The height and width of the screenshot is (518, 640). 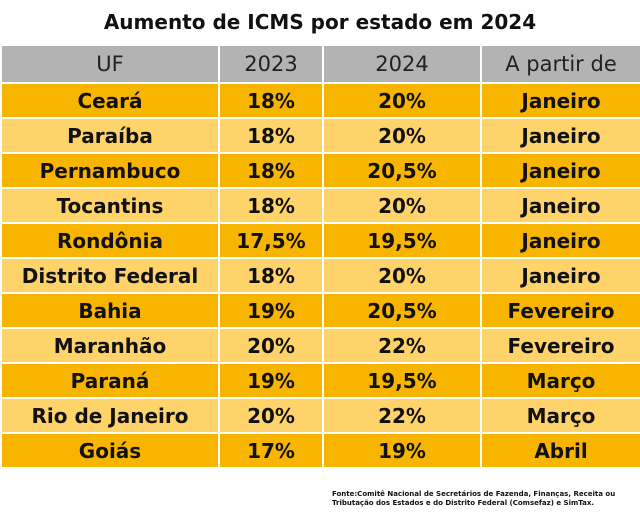 I want to click on state-cell: Ceará, so click(x=110, y=100).